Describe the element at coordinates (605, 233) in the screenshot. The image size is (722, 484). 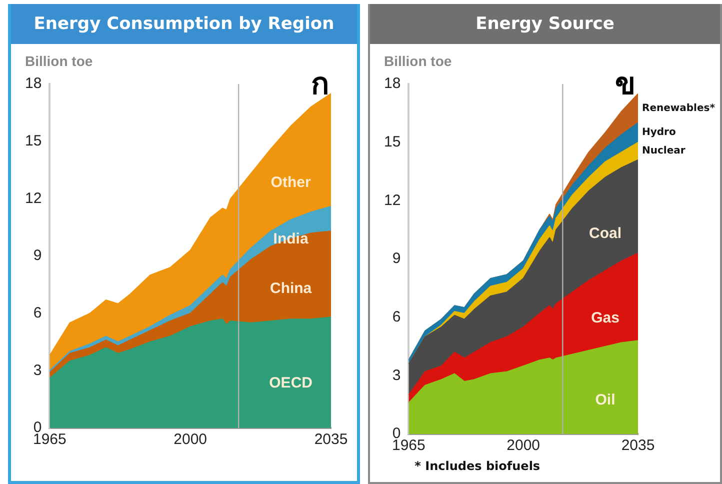
I see `series-label: Coal` at that location.